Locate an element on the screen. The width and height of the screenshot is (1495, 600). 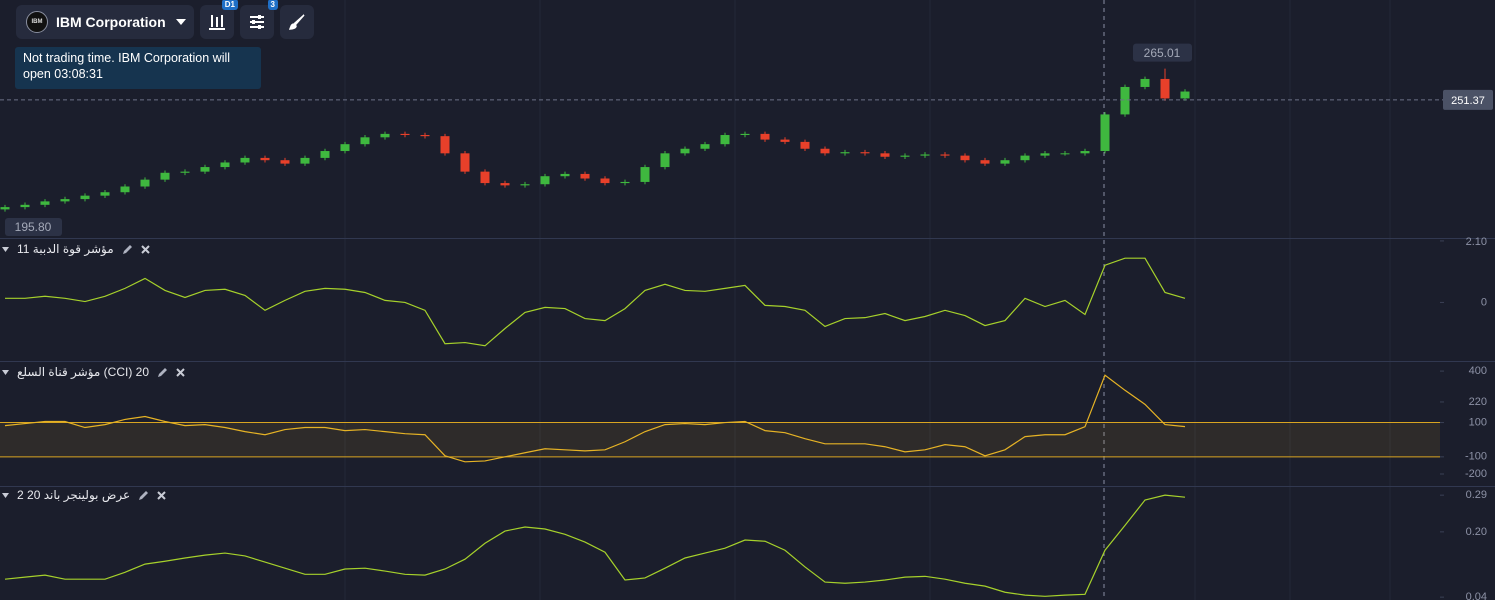
y-tick-label: 2.10 is located at coordinates (1476, 242).